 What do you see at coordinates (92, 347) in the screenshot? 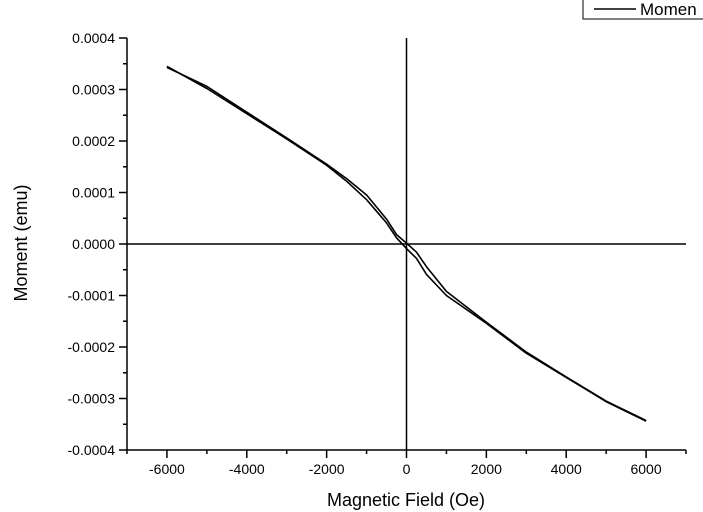
I see `y-tick-label: -0.0002` at bounding box center [92, 347].